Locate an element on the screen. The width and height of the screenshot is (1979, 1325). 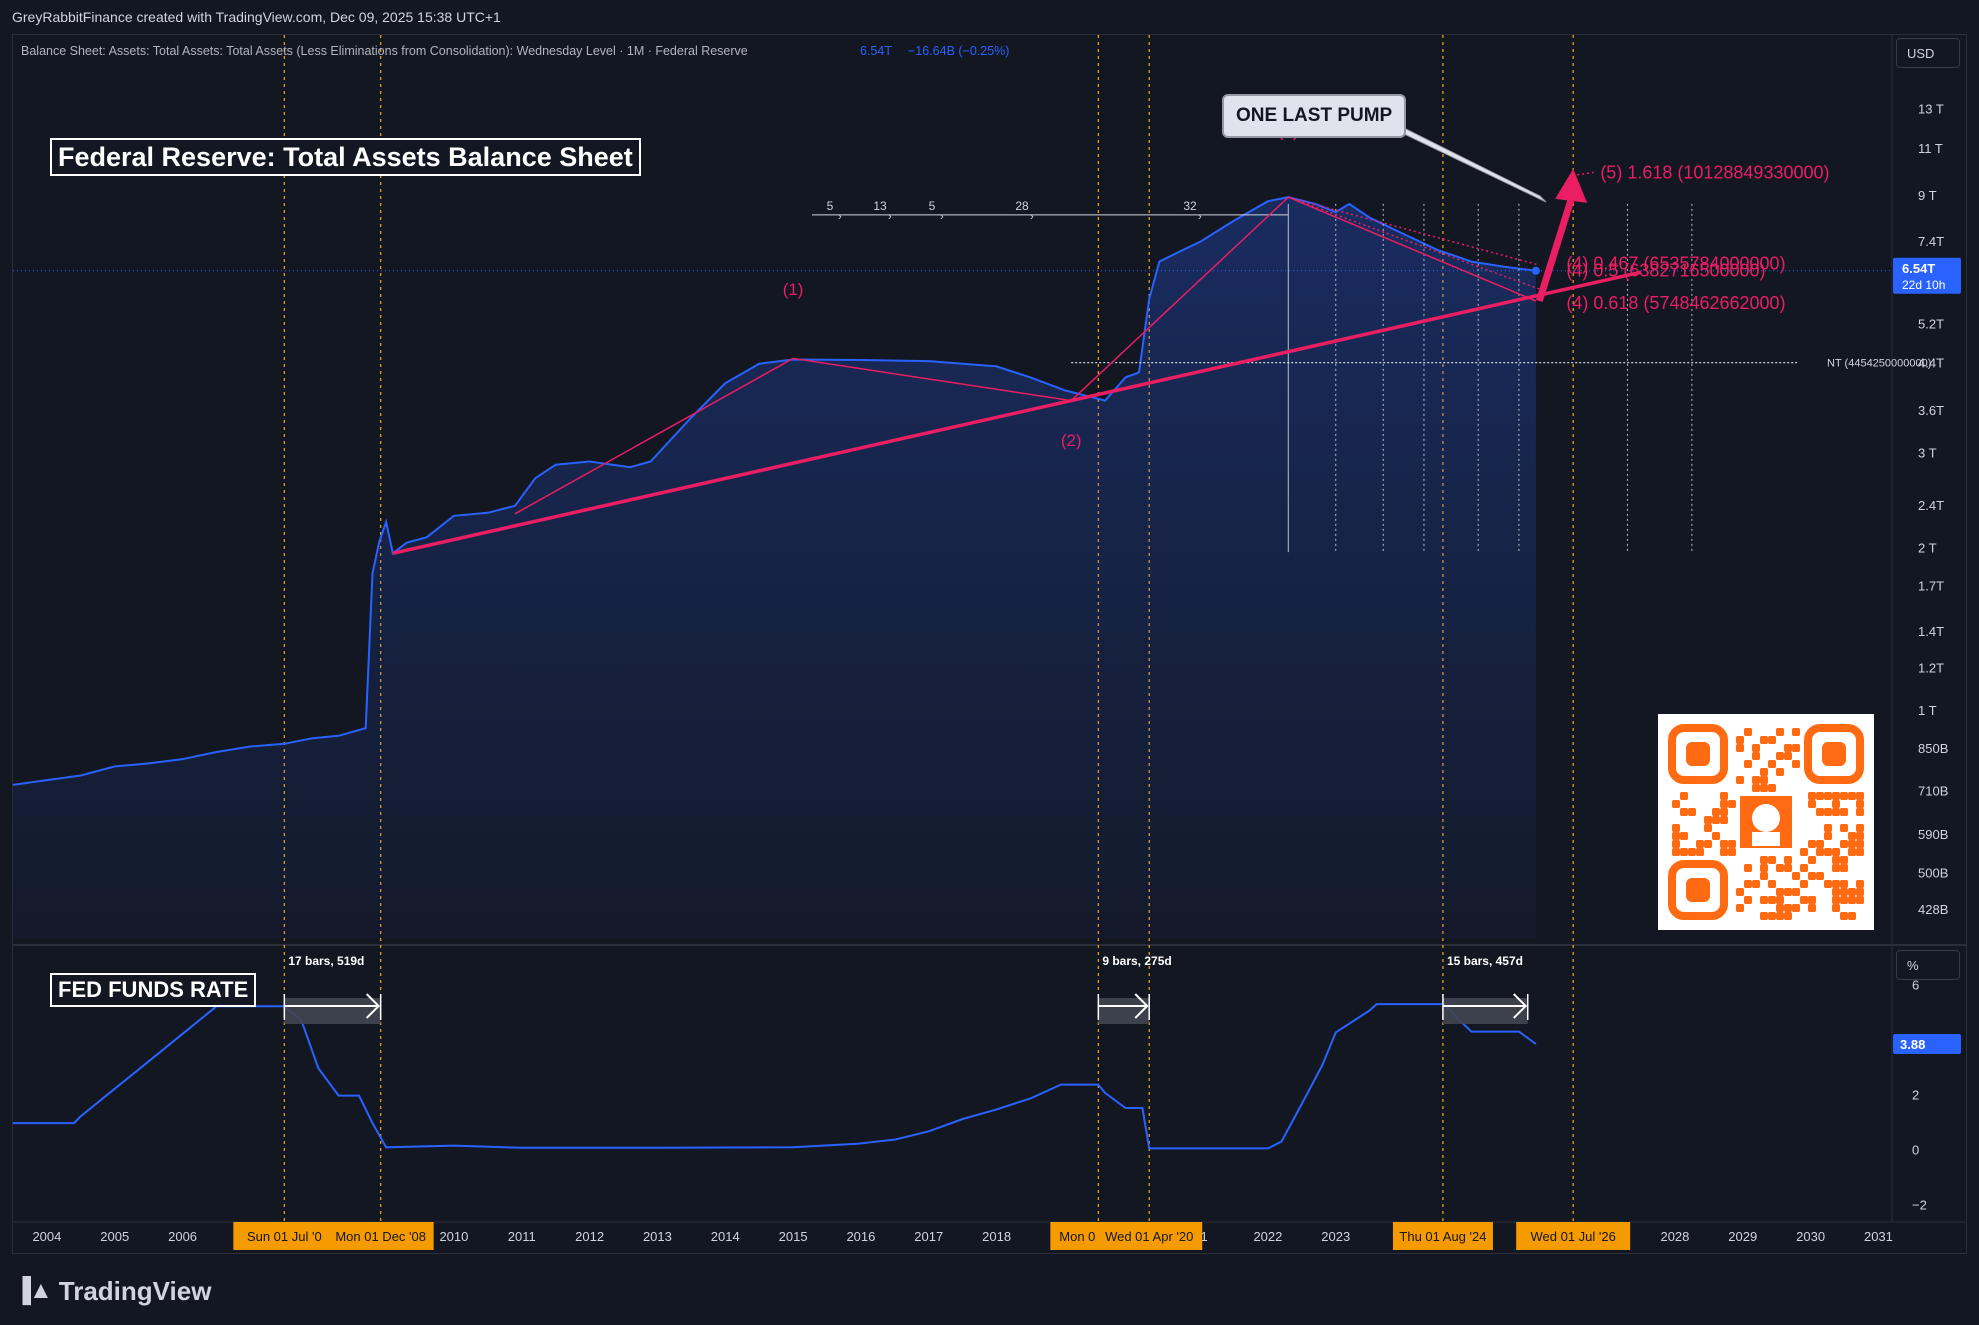
callout-pointer is located at coordinates (1469, 162).